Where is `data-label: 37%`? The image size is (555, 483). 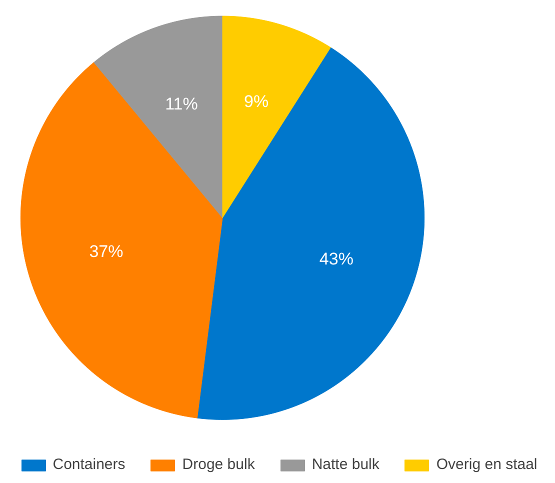
data-label: 37% is located at coordinates (106, 252).